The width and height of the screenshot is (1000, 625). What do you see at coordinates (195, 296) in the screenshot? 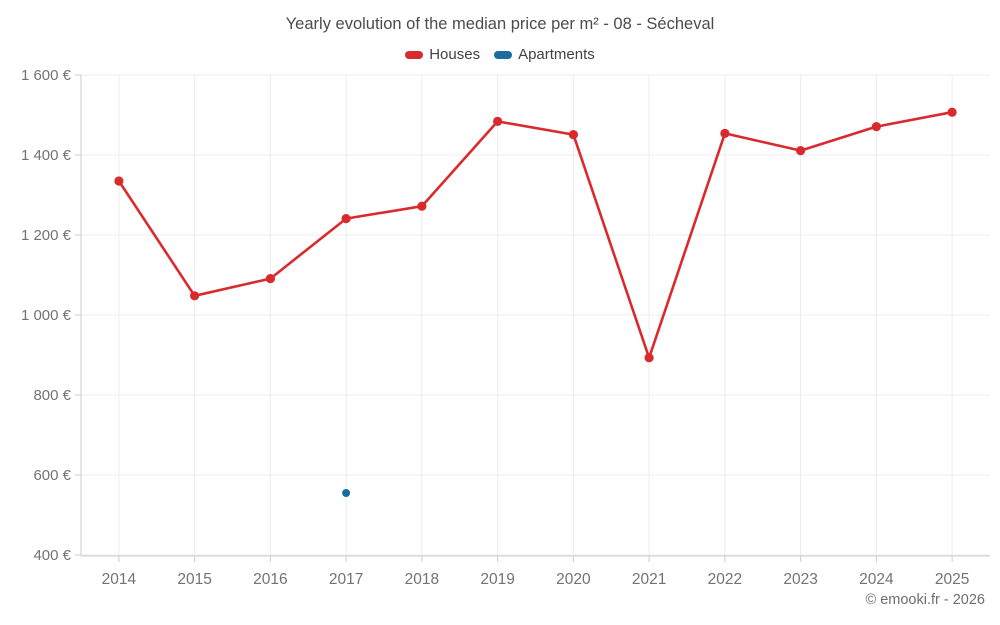
I see `data-point-houses-2015` at bounding box center [195, 296].